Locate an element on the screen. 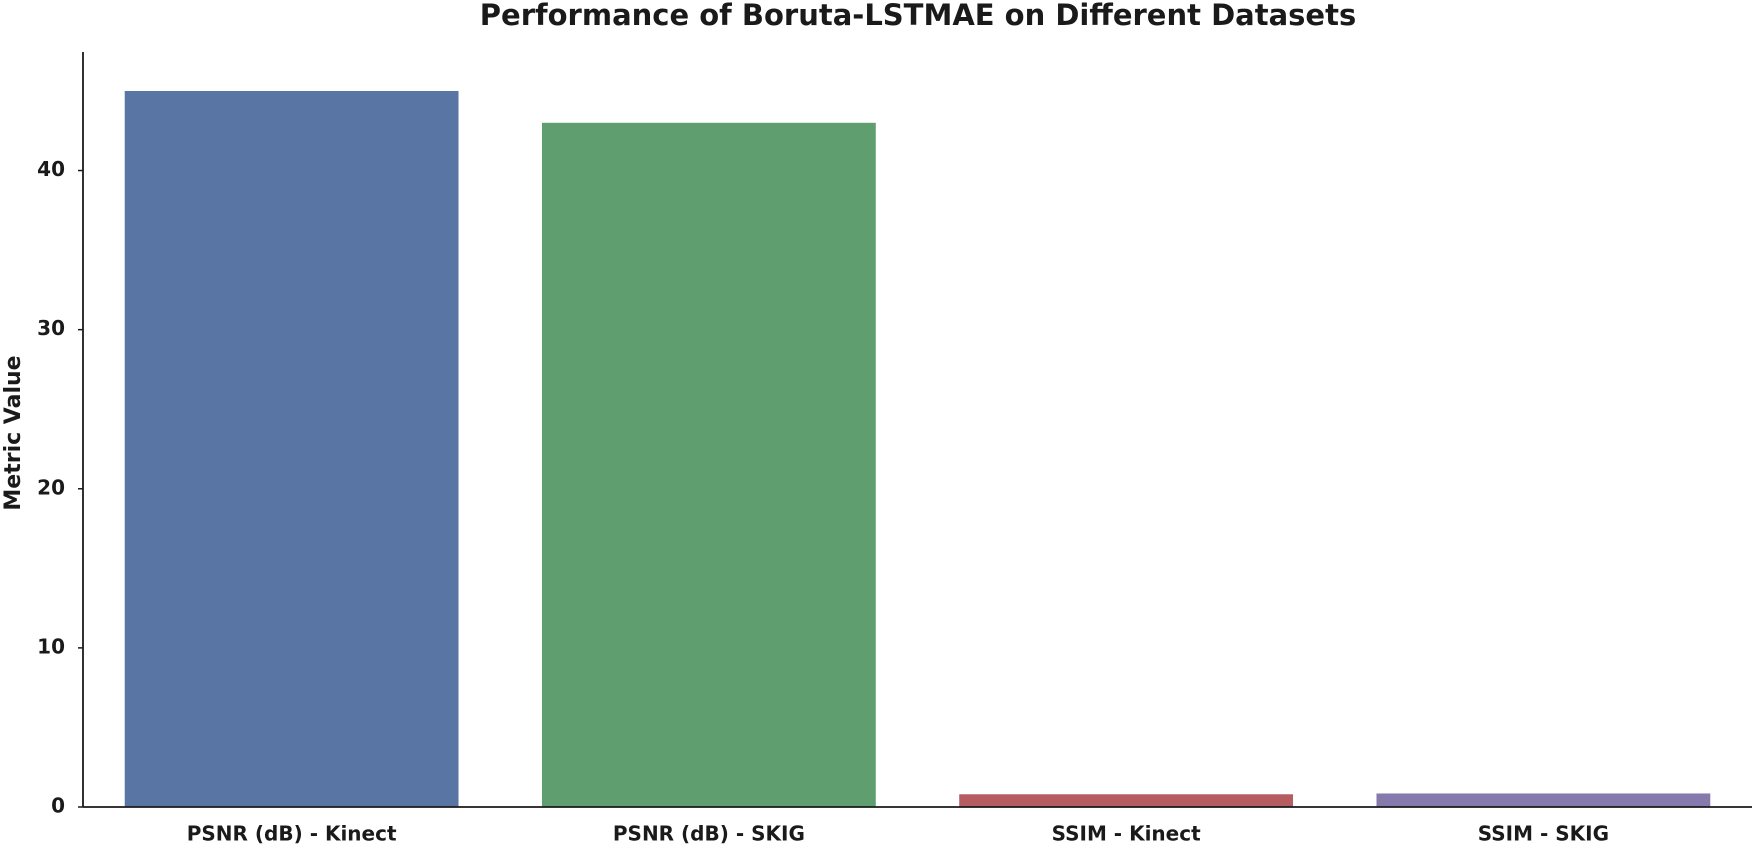 Image resolution: width=1755 pixels, height=849 pixels. x-tick-label: SSIM - Kinect is located at coordinates (1126, 834).